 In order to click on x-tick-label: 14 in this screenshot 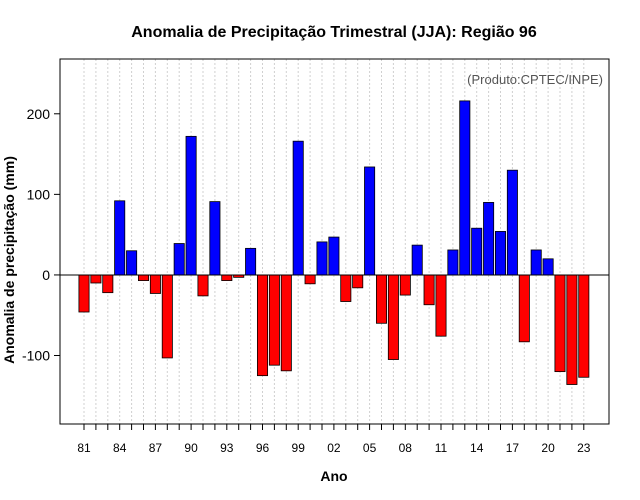, I will do `click(477, 448)`.